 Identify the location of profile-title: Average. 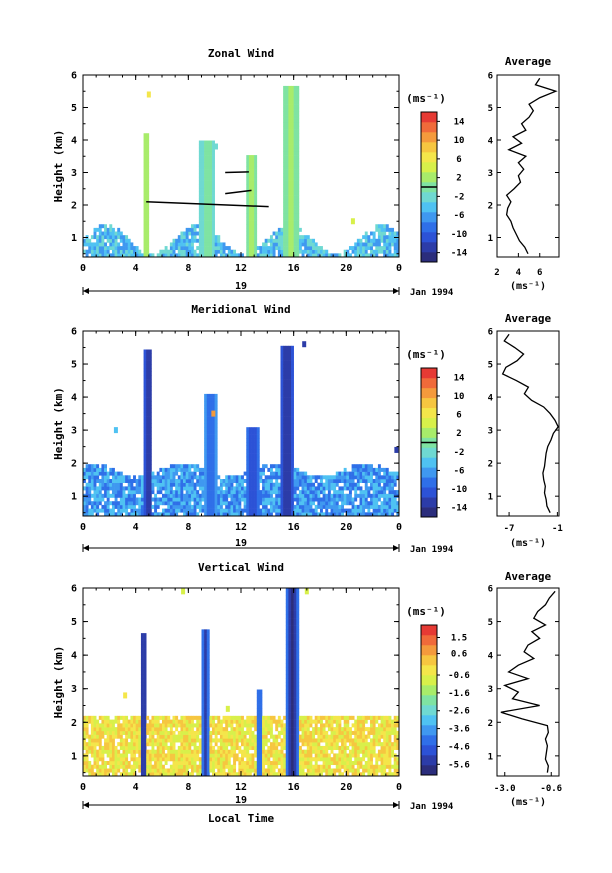
(528, 61).